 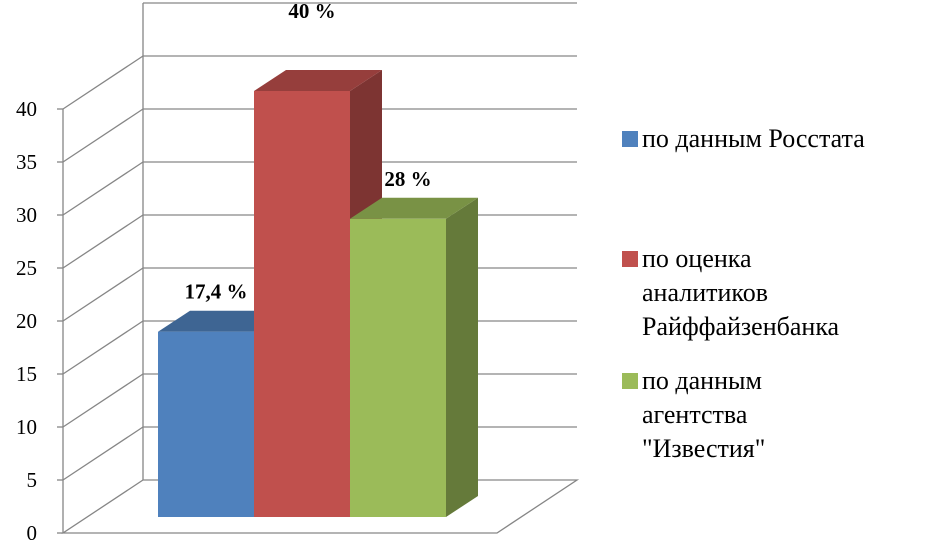 What do you see at coordinates (407, 179) in the screenshot?
I see `data-label-3: 28 %` at bounding box center [407, 179].